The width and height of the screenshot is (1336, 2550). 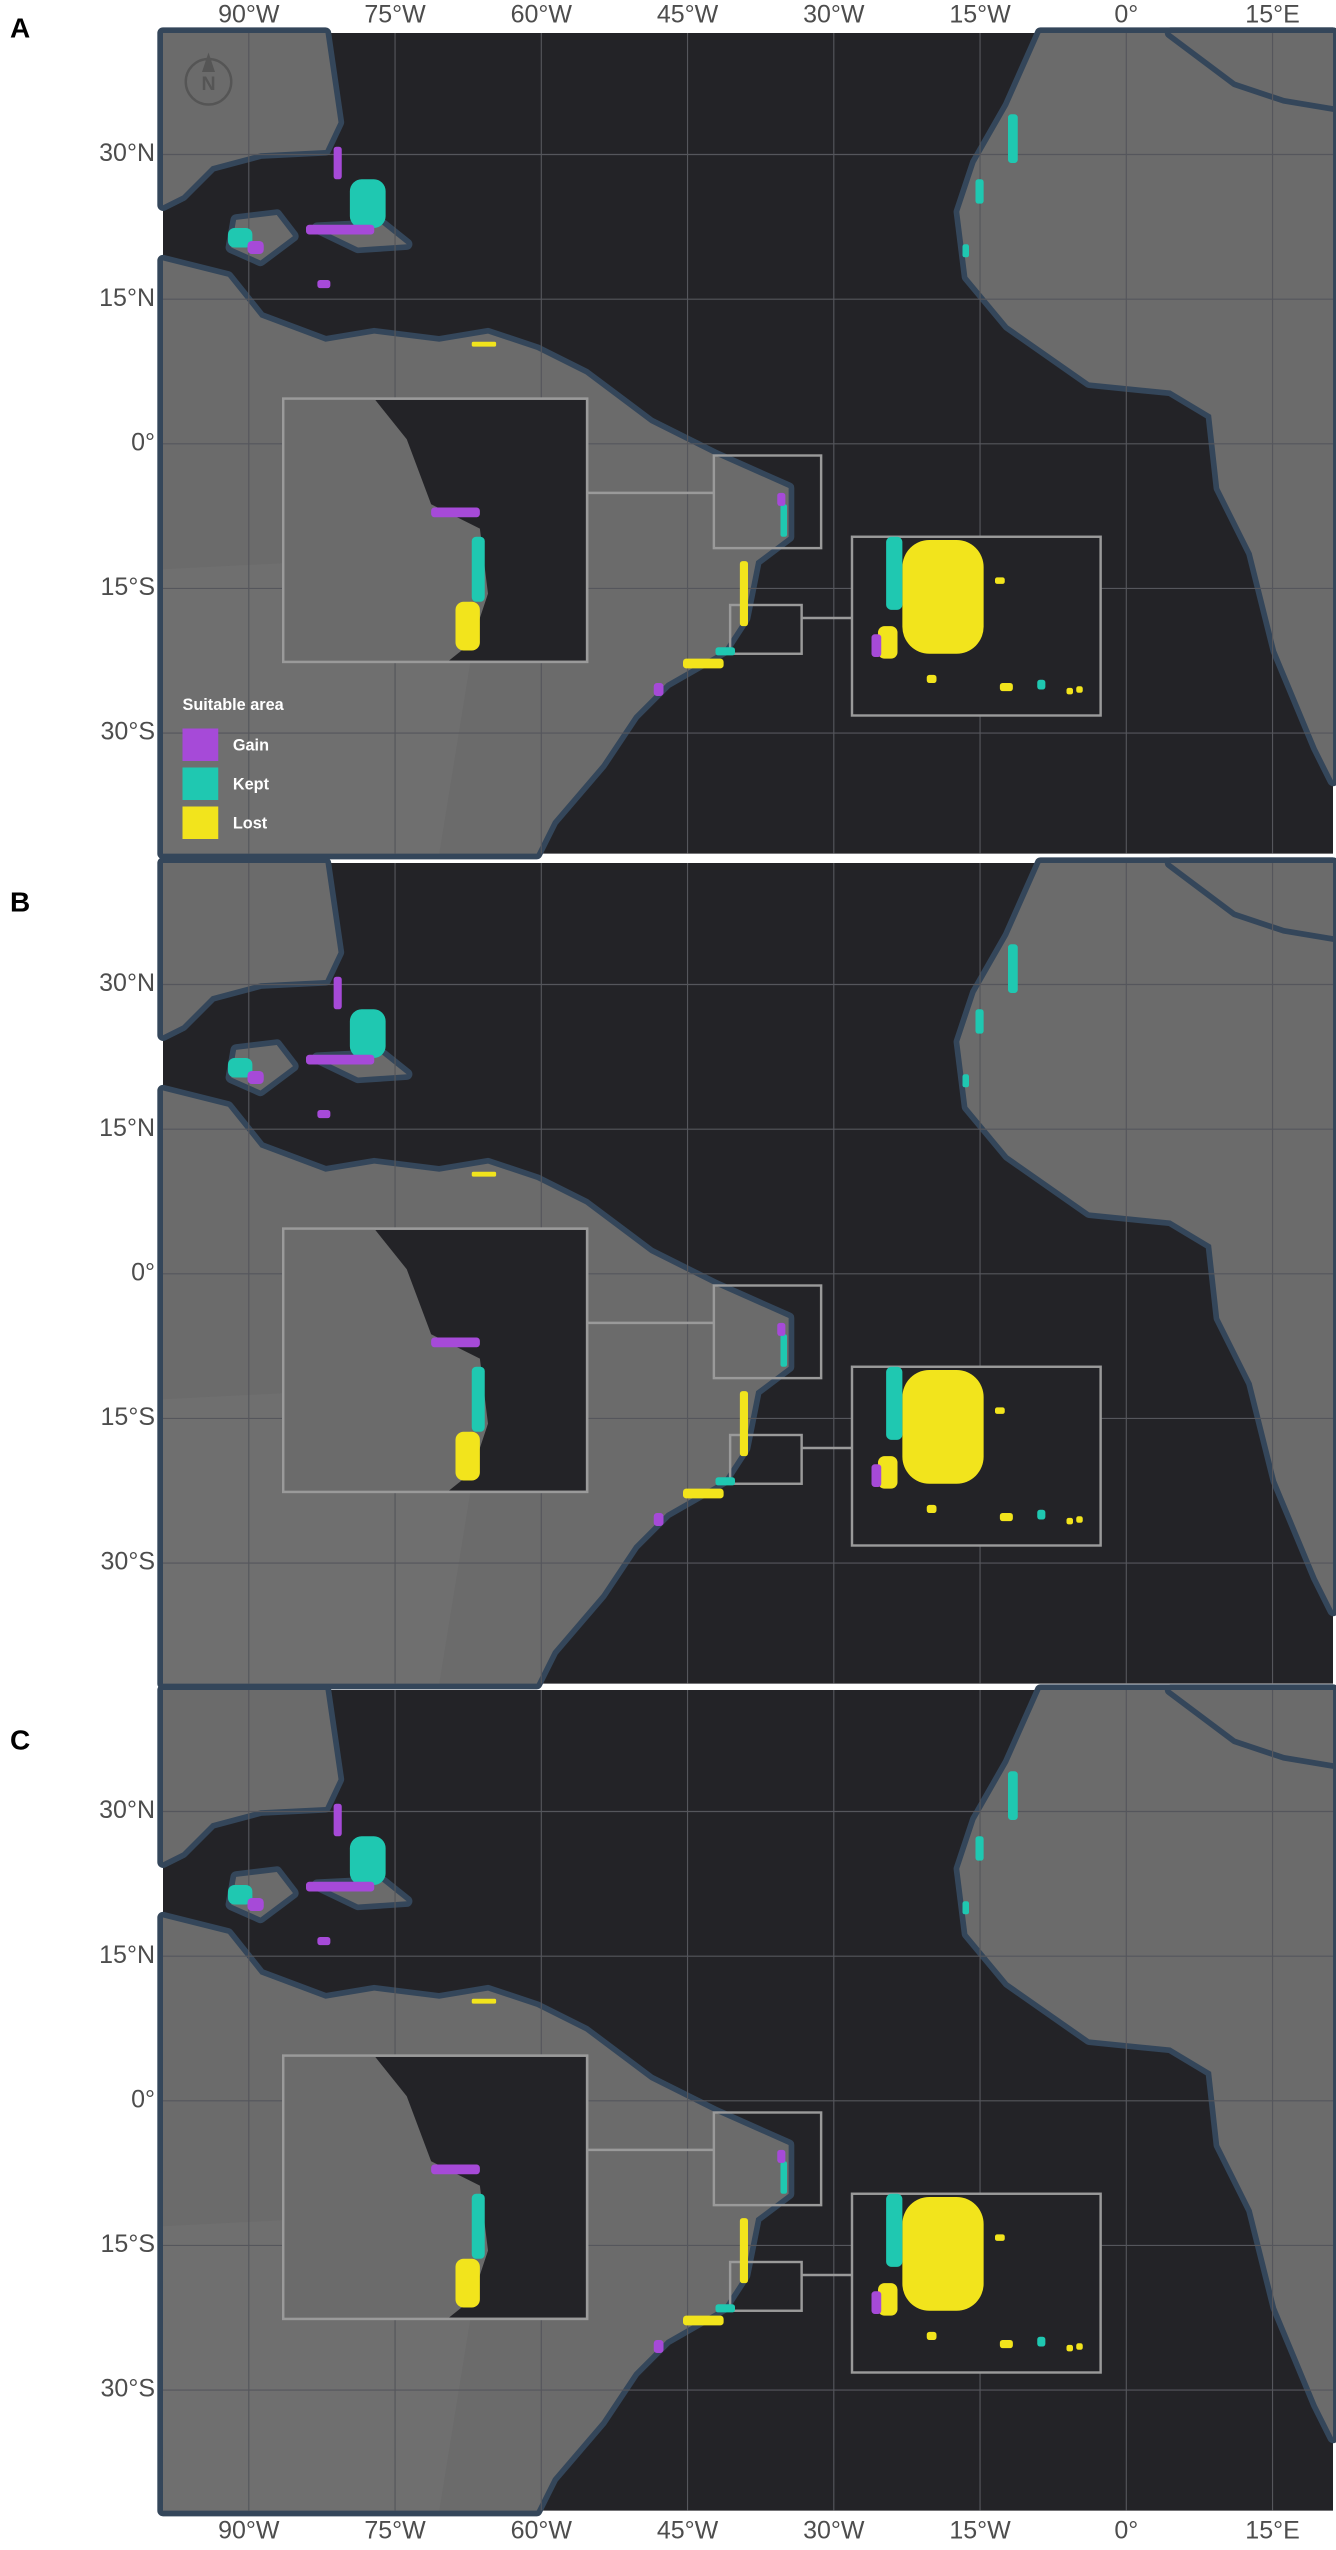 What do you see at coordinates (1126, 15) in the screenshot?
I see `x-tick-label: 0°` at bounding box center [1126, 15].